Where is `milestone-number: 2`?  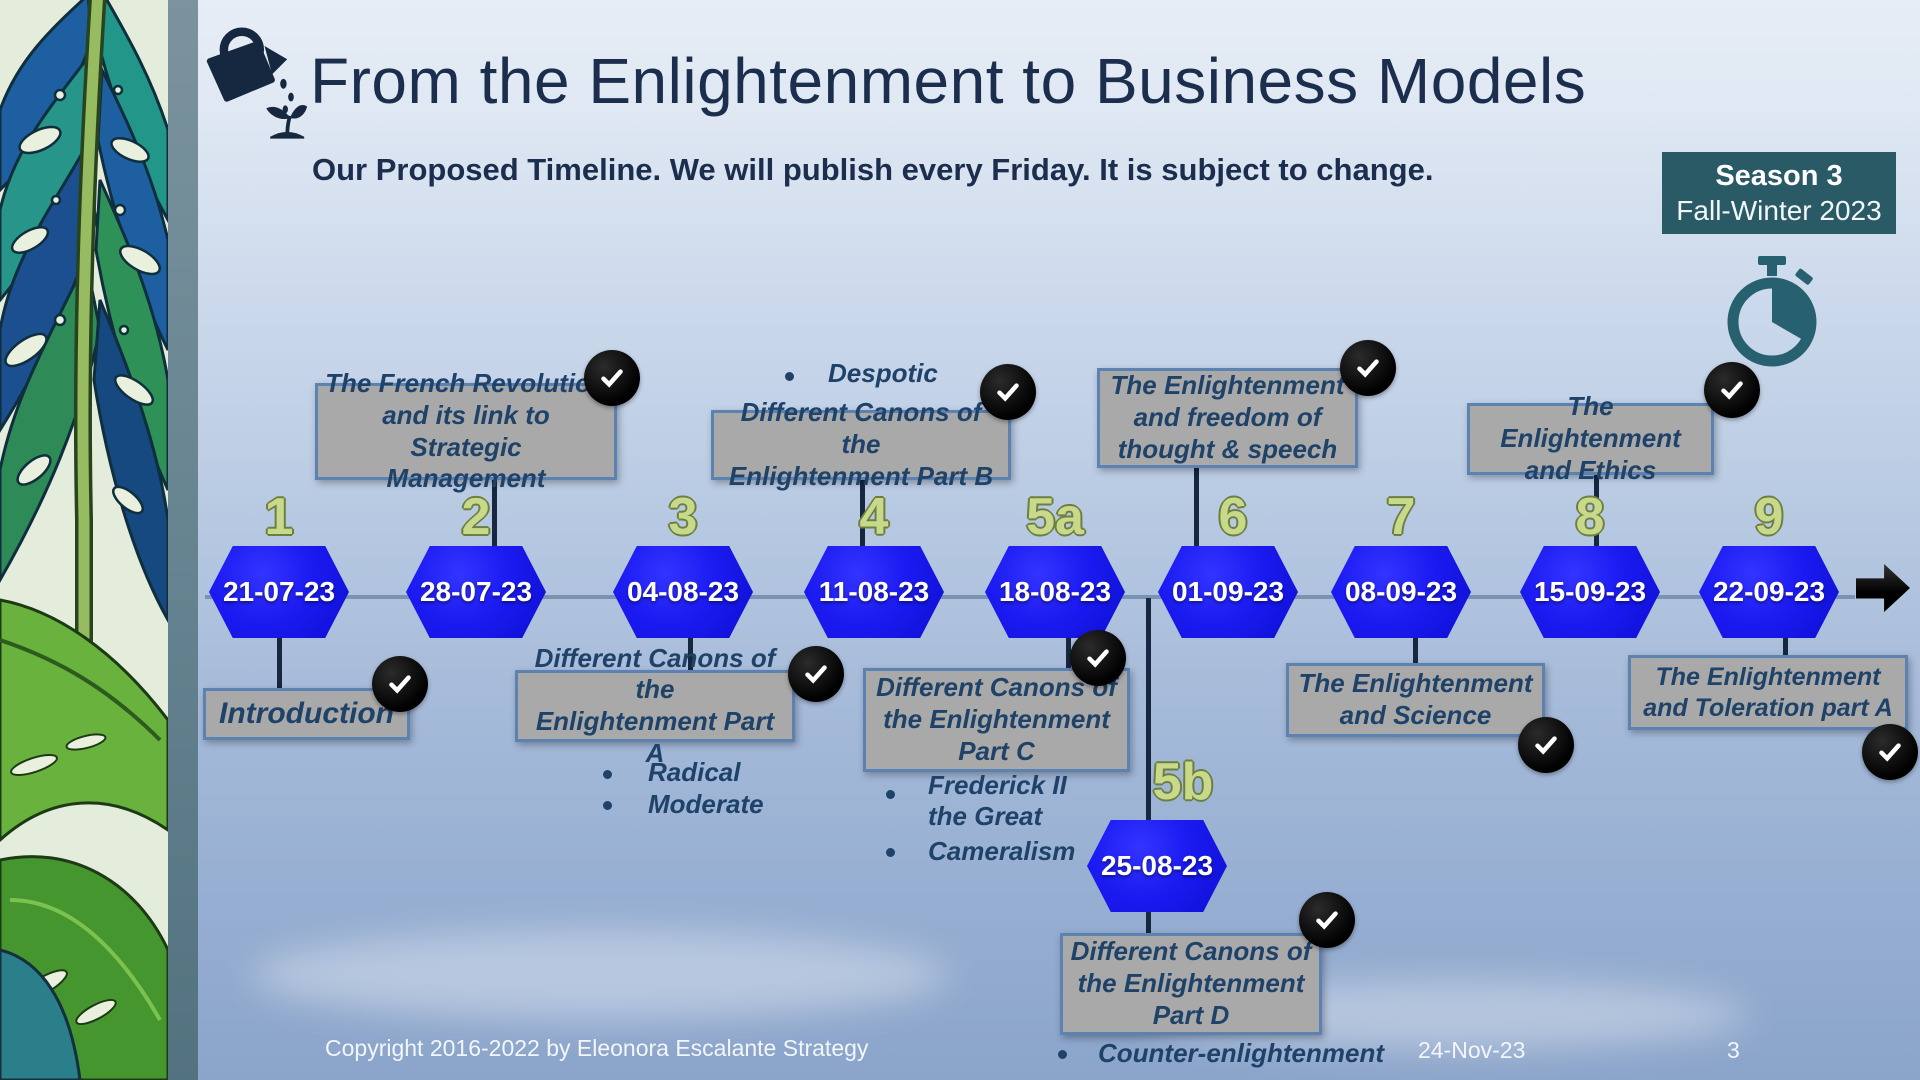
milestone-number: 2 is located at coordinates (476, 517).